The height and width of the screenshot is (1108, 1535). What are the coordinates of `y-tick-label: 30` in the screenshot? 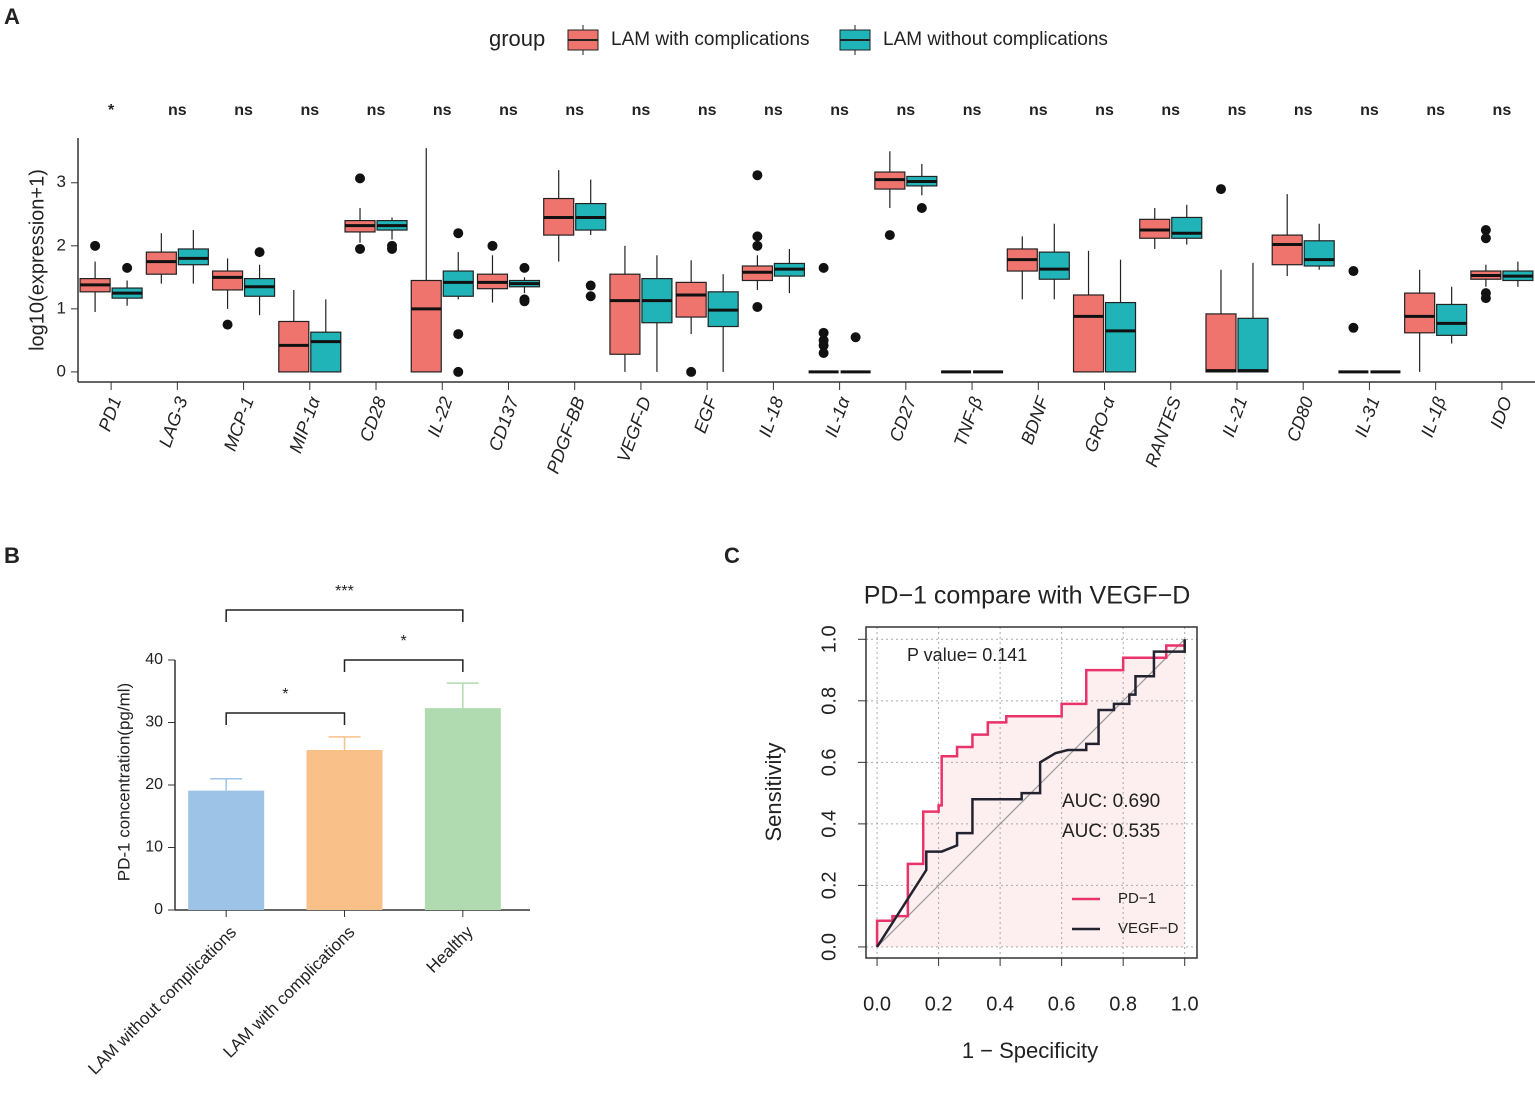 It's located at (154, 722).